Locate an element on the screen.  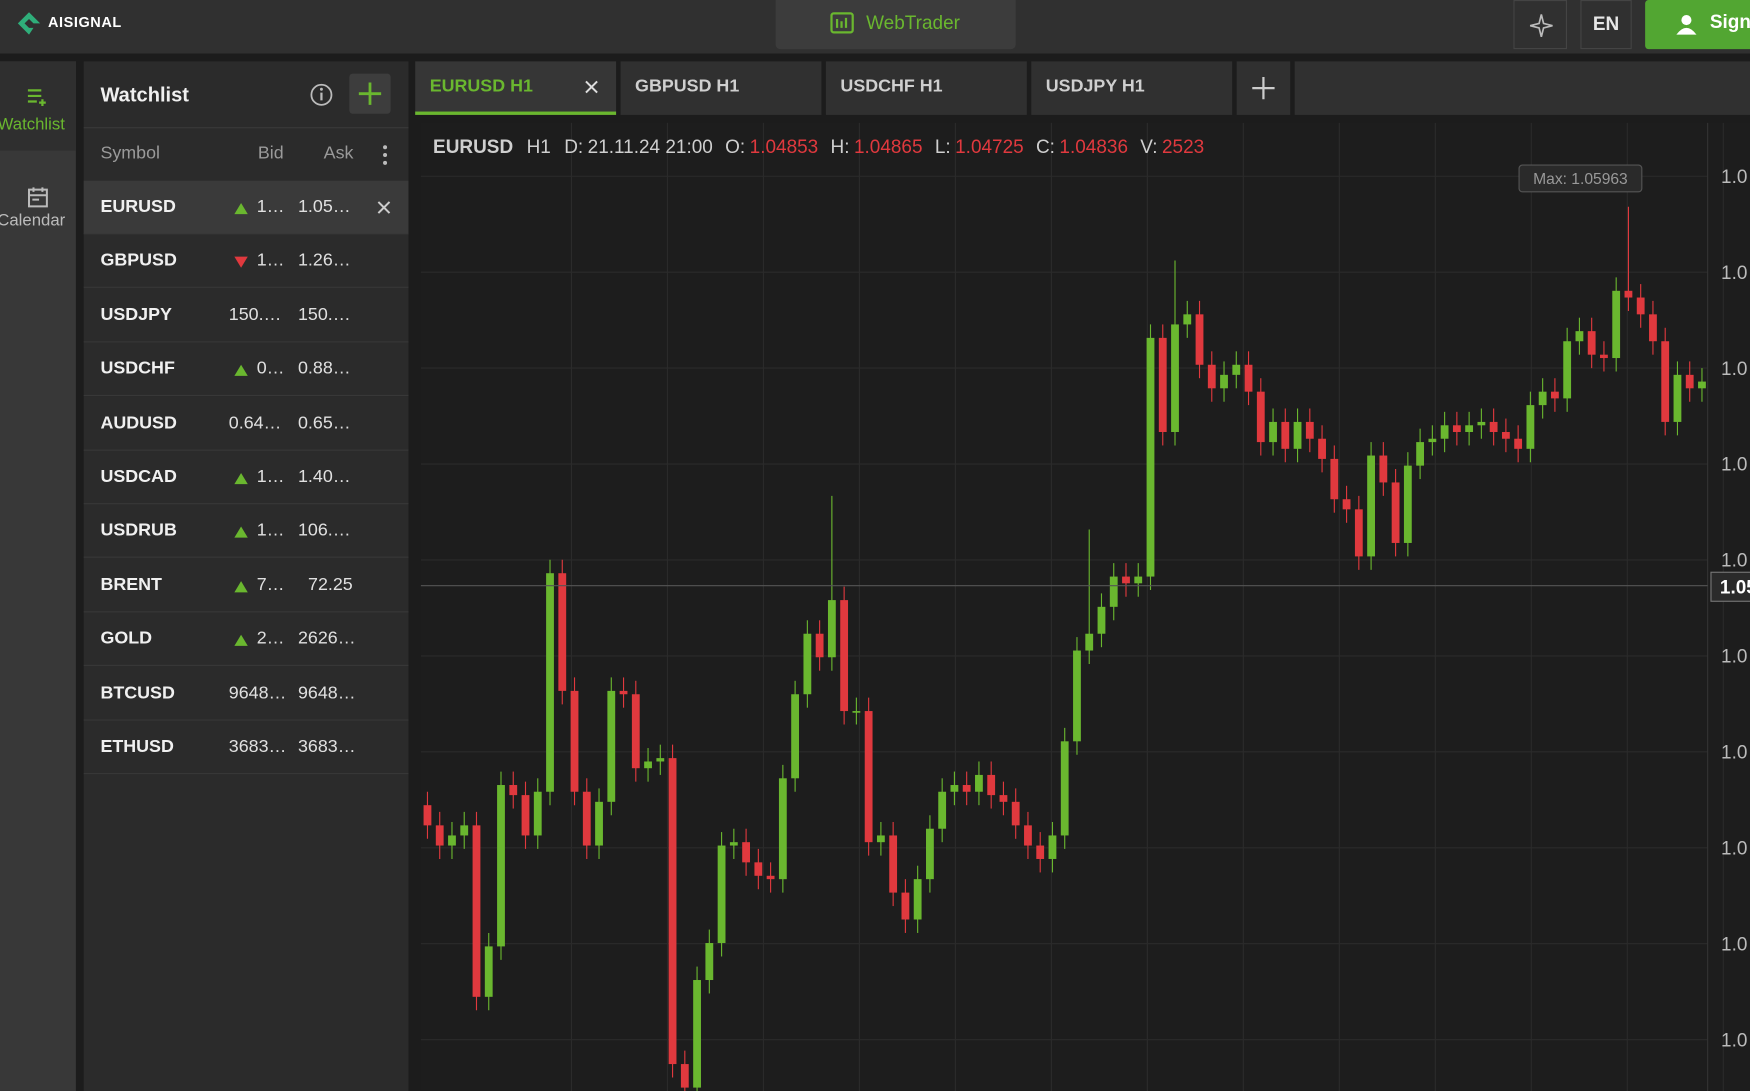
watchlist-row: BRENT 7… 72.25 is located at coordinates (246, 586).